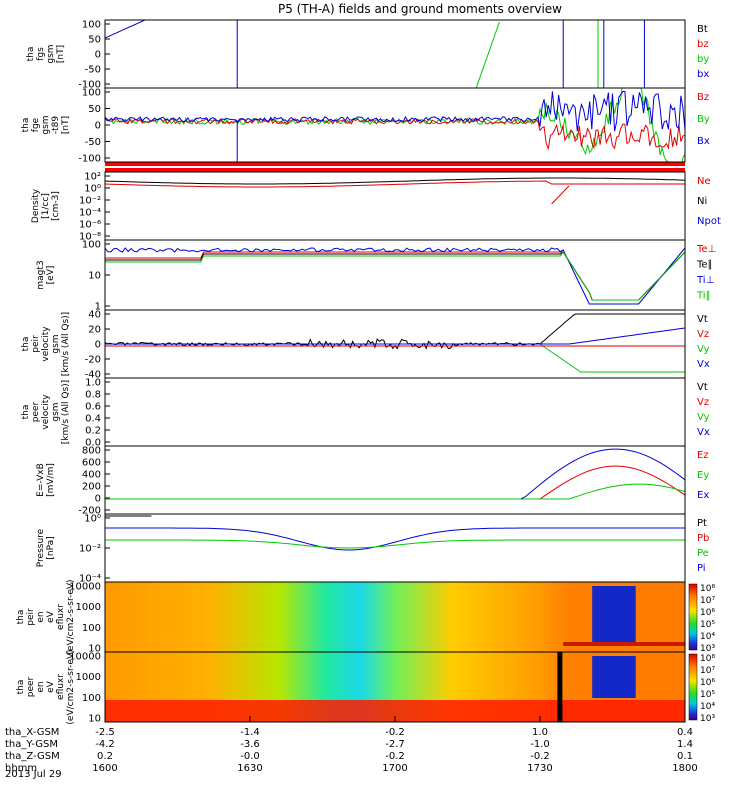 Image resolution: width=750 pixels, height=800 pixels. I want to click on series-ni, so click(395, 181).